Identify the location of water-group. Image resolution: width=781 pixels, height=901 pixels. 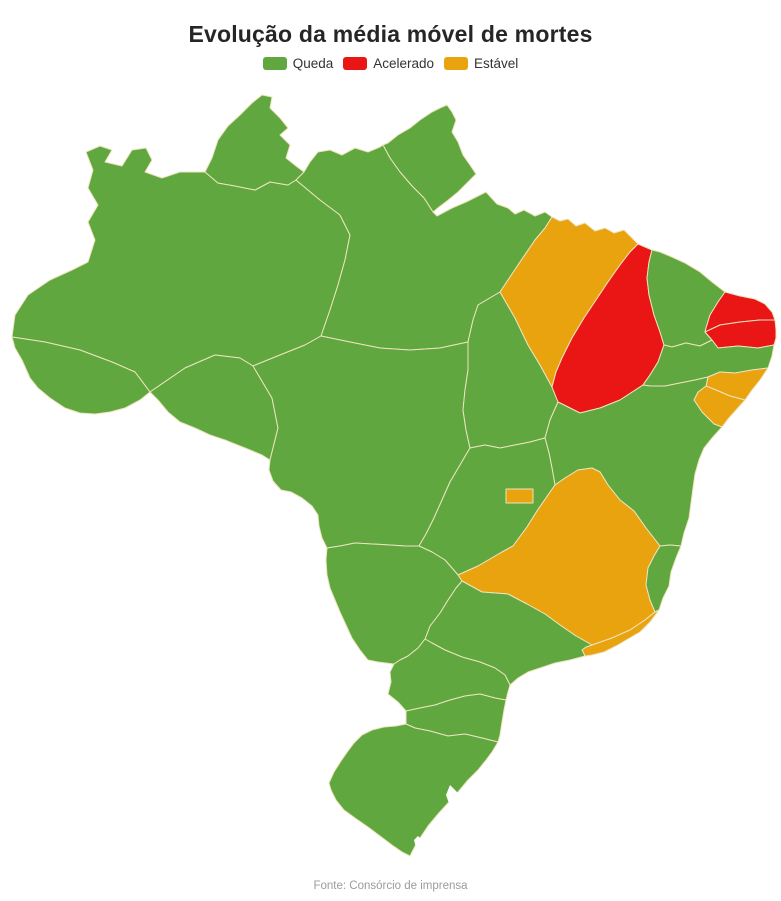
(440, 820).